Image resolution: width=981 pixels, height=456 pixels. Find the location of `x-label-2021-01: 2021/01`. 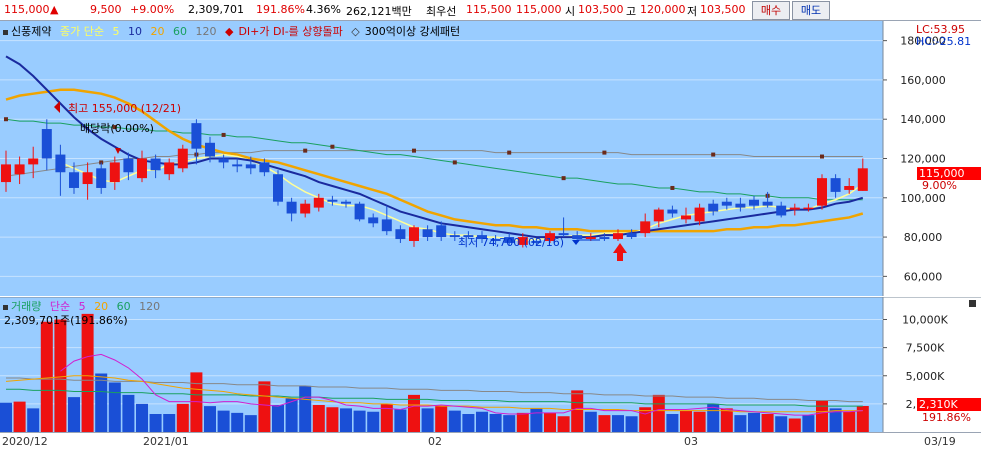

x-label-2021-01: 2021/01 is located at coordinates (166, 441).